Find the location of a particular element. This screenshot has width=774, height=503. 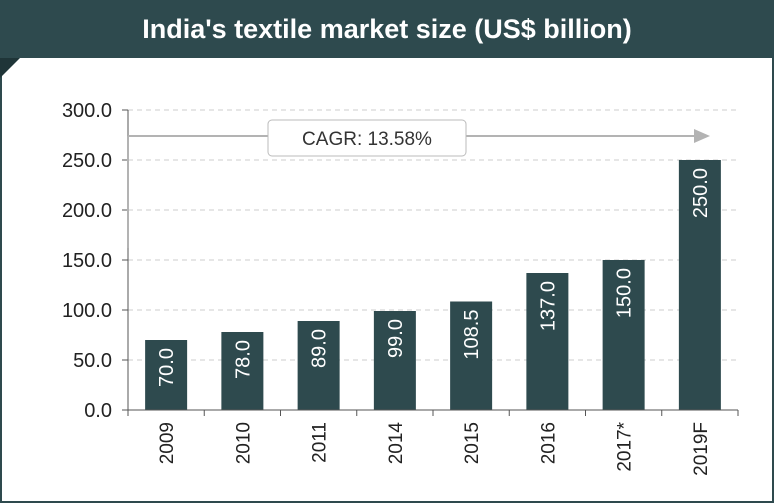

cagr-label: CAGR: 13.58% is located at coordinates (367, 139).